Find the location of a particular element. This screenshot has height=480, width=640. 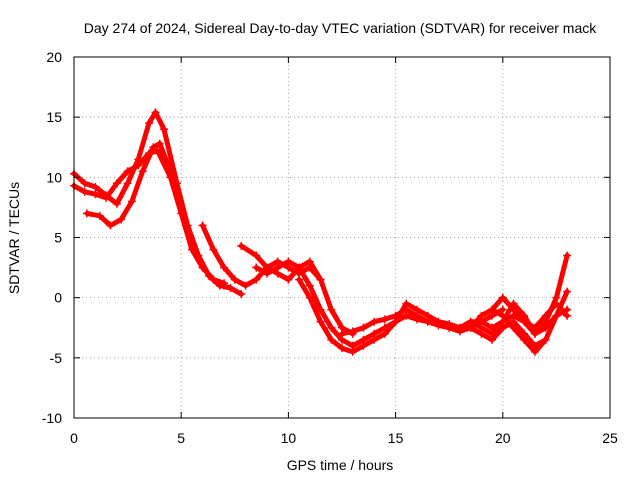

x-tick-label: 10 is located at coordinates (289, 438).